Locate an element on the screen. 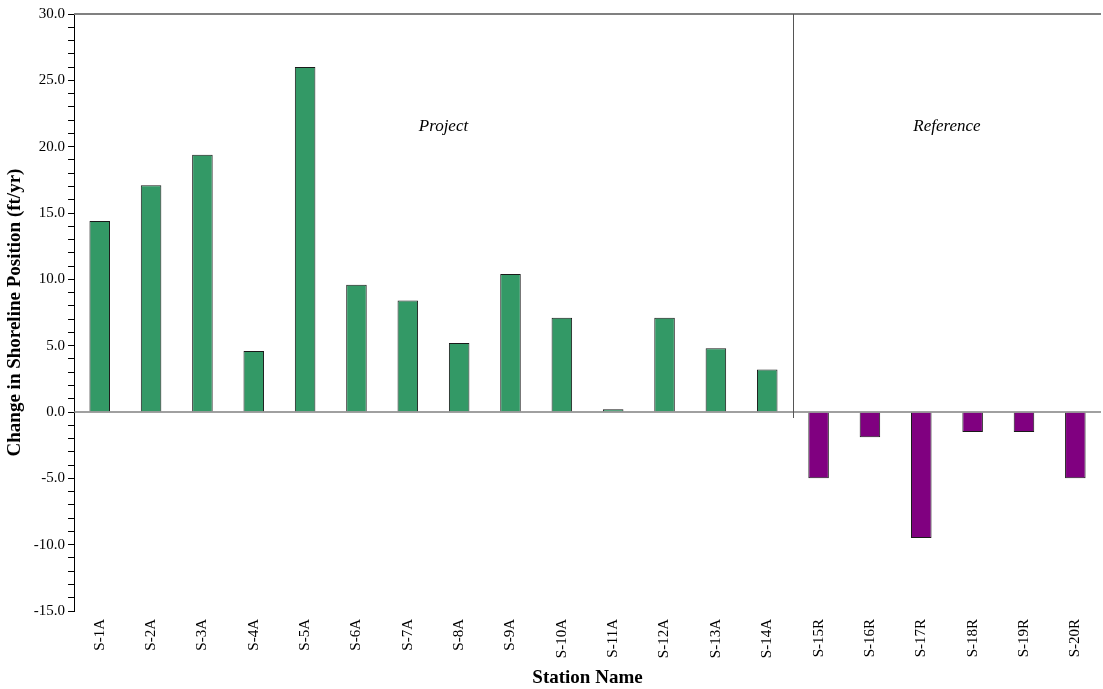  x-axis-title: Station Name is located at coordinates (587, 676).